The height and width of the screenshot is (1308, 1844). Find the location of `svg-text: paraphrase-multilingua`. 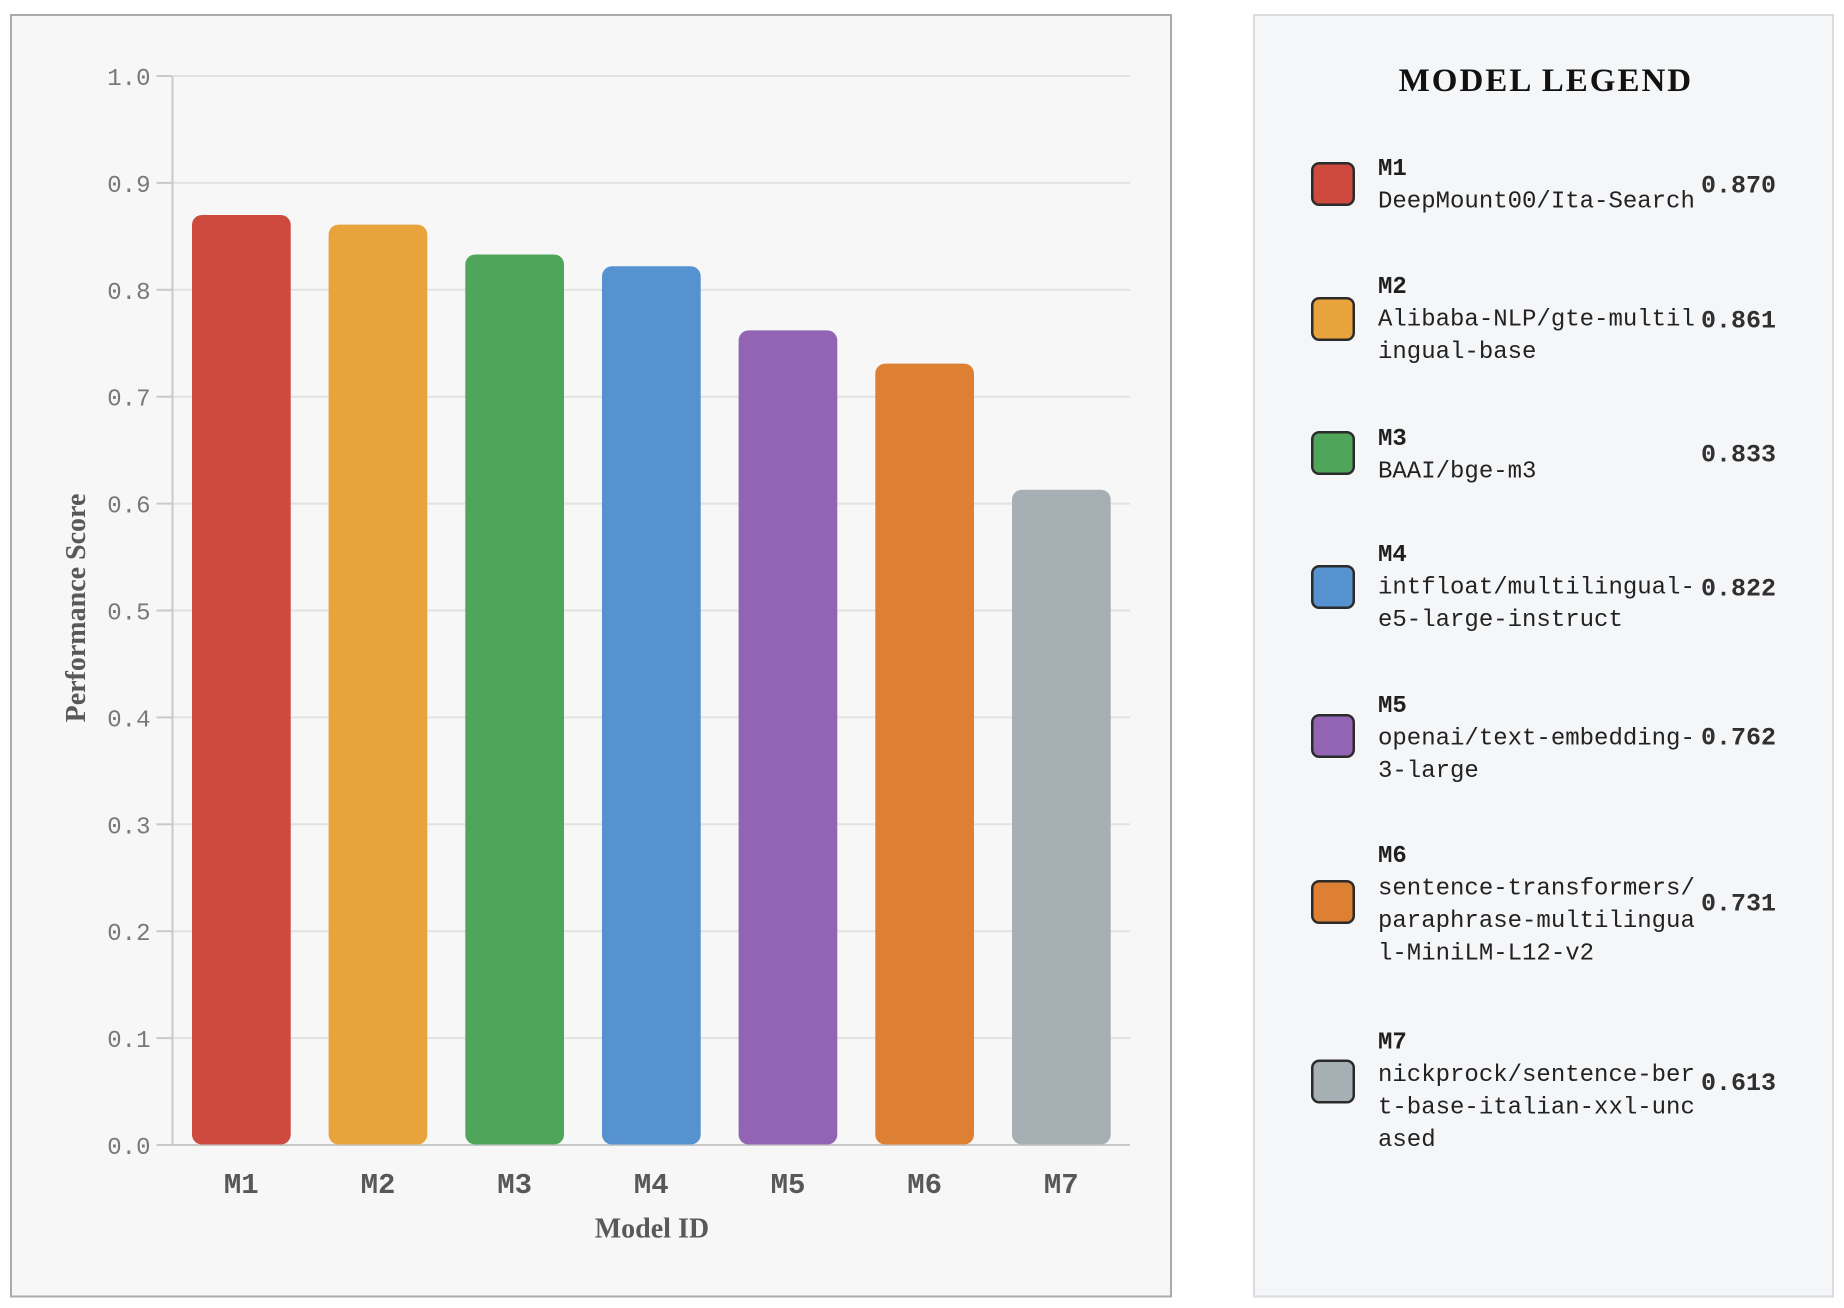

svg-text: paraphrase-multilingua is located at coordinates (1536, 921).